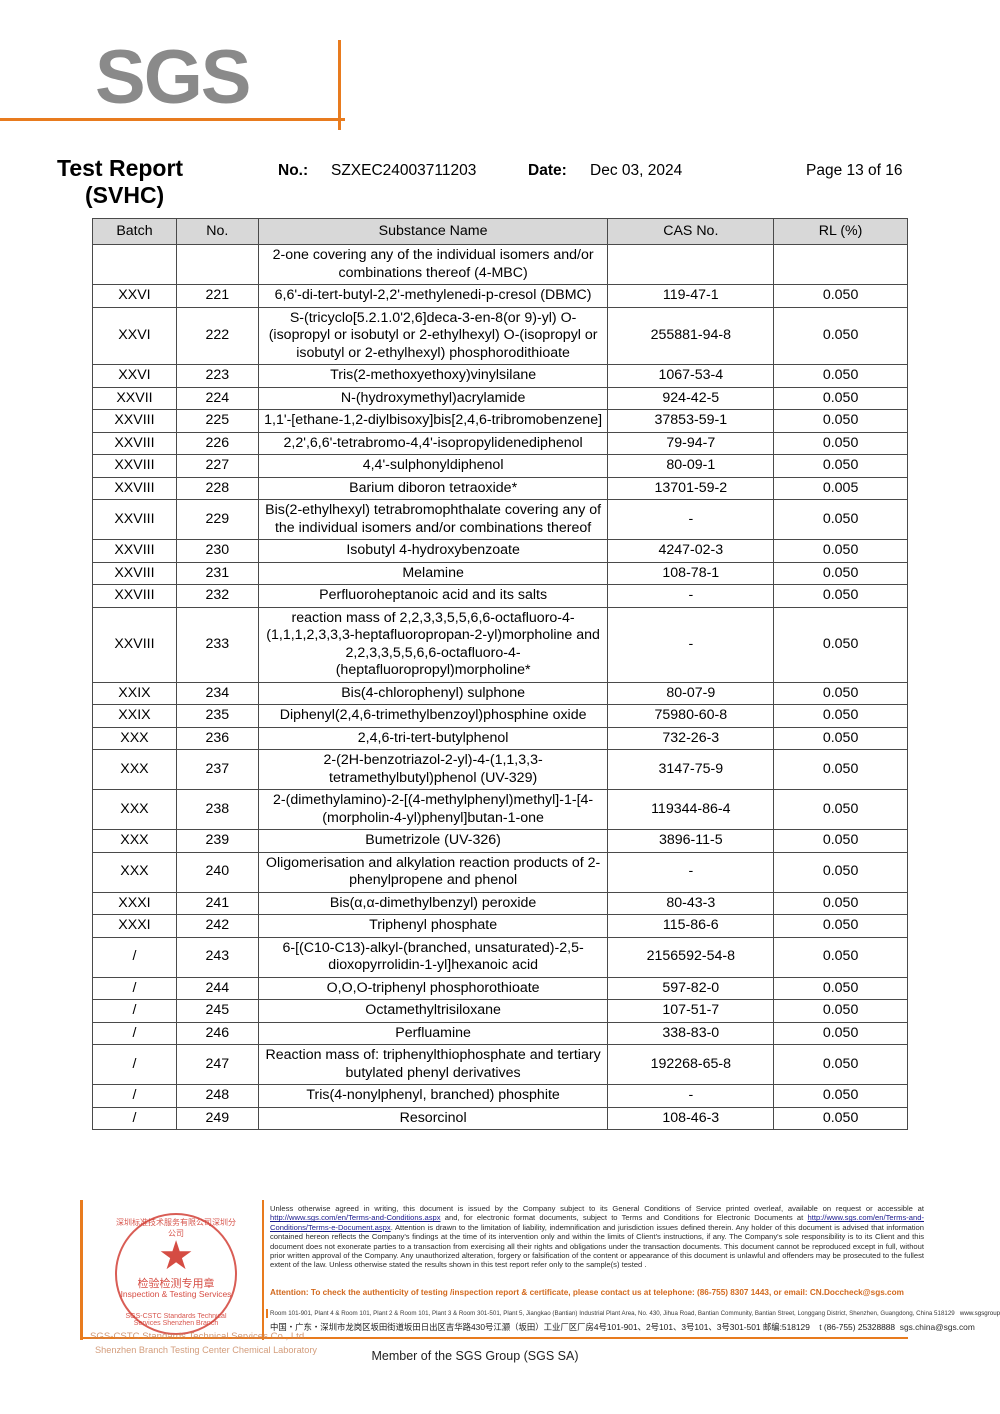  Describe the element at coordinates (494, 1338) in the screenshot. I see `footer-rule-bottom` at that location.